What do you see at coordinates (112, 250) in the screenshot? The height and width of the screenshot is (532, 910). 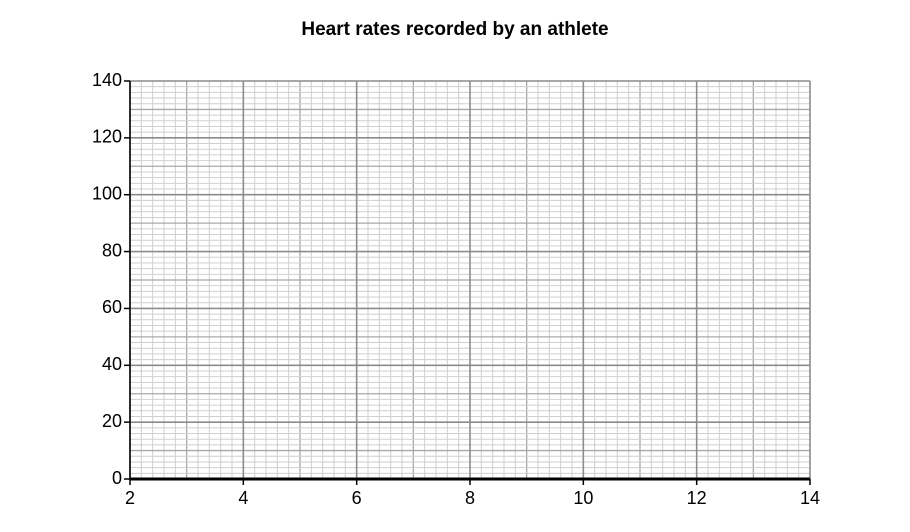 I see `y-tick-label: 80` at bounding box center [112, 250].